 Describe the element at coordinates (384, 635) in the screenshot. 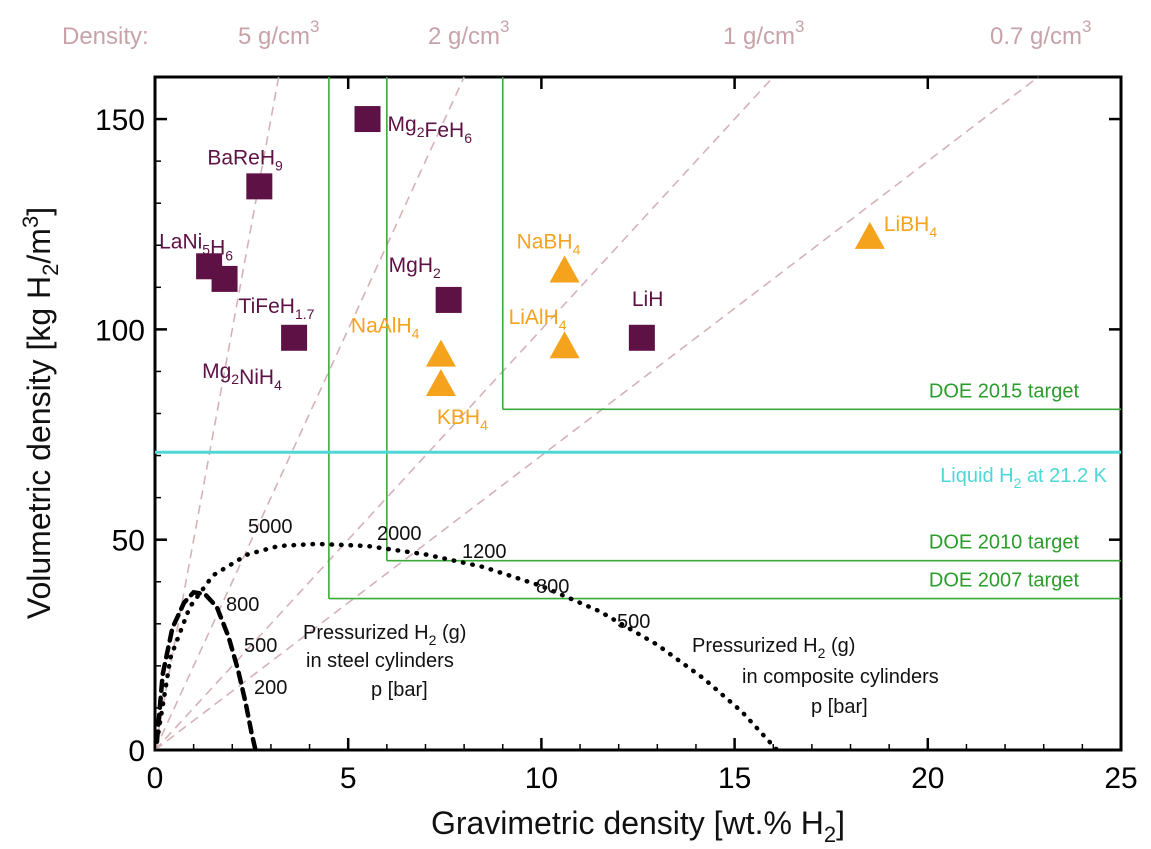

I see `steel-text-line1: Pressurized H2 (g)` at that location.